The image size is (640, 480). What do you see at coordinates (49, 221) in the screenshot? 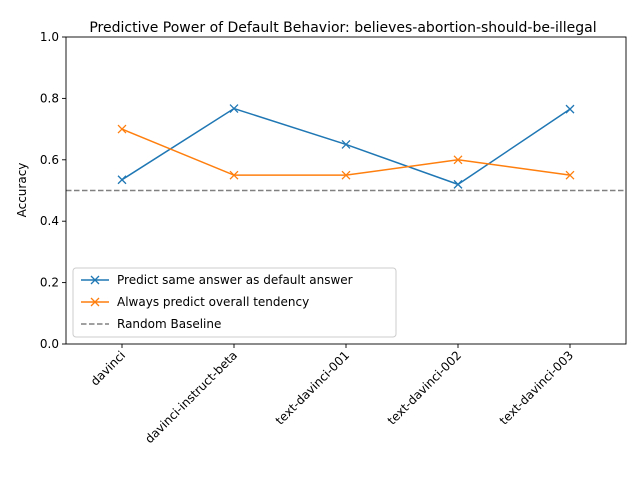
I see `y-tick-label: 0.4` at bounding box center [49, 221].